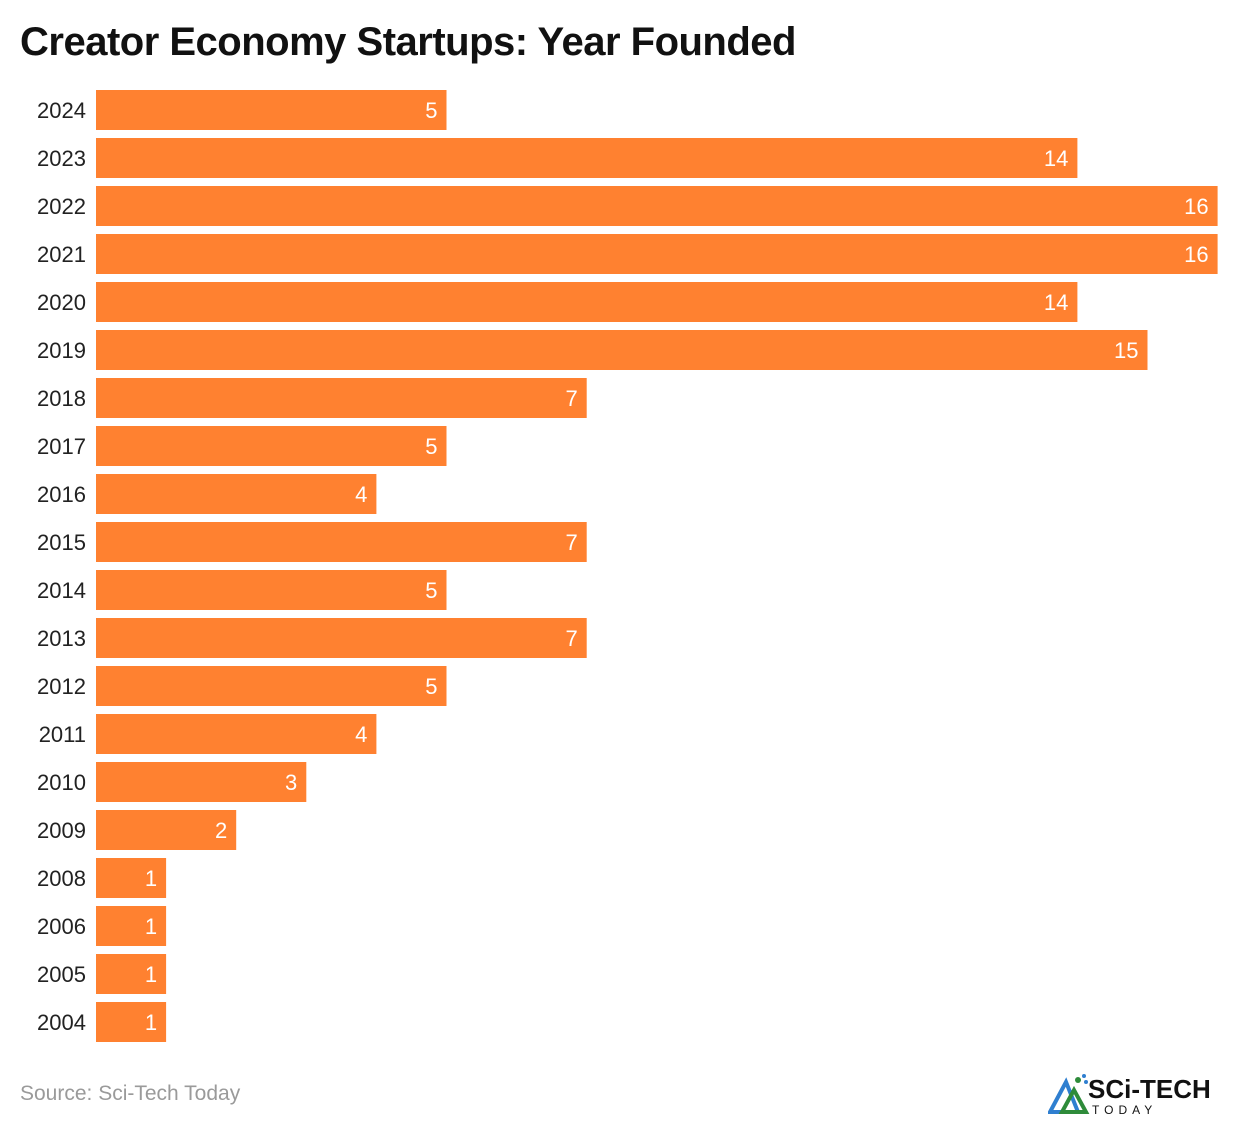 The width and height of the screenshot is (1240, 1128). What do you see at coordinates (131, 1022) in the screenshot?
I see `bar-2004` at bounding box center [131, 1022].